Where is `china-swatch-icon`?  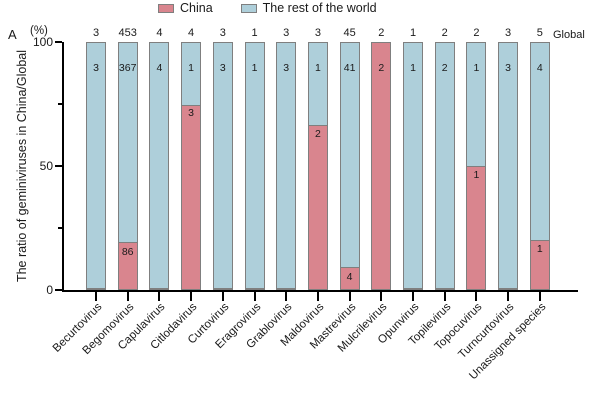
china-swatch-icon is located at coordinates (166, 8).